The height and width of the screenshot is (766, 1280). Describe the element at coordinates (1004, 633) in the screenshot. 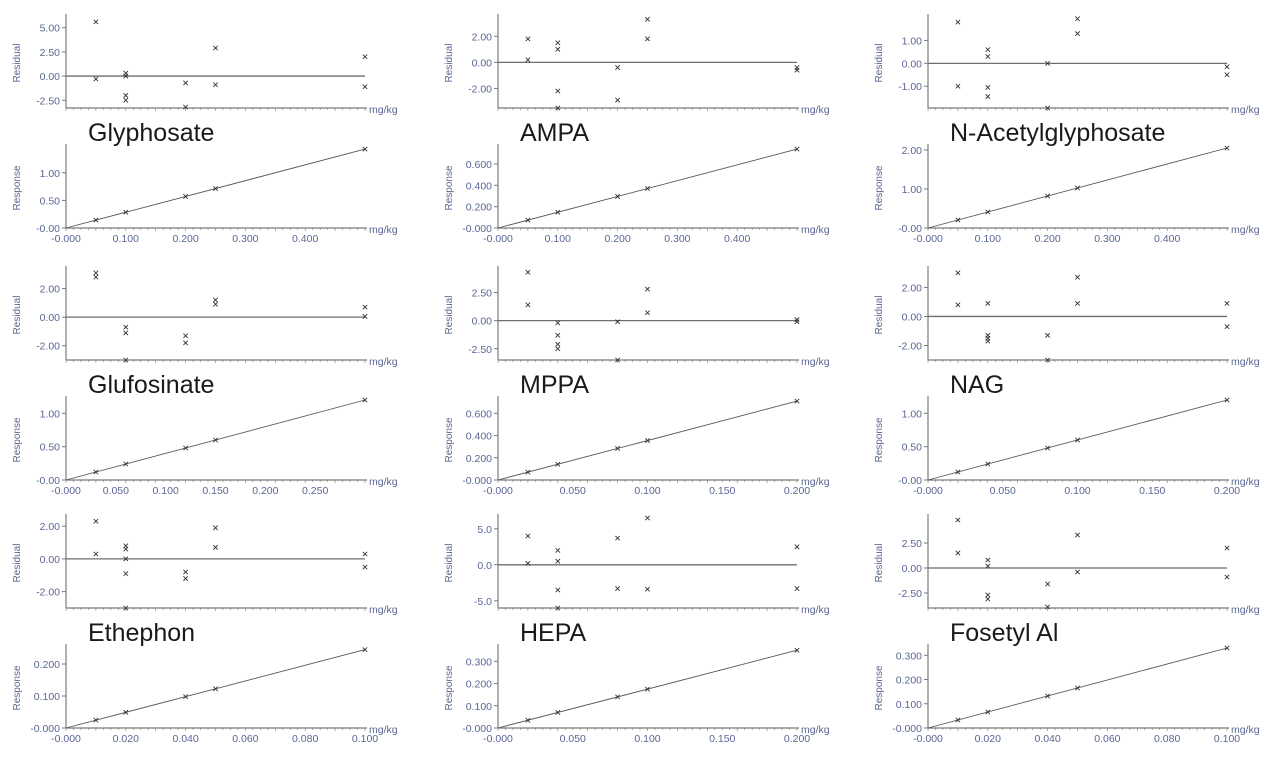

I see `chart-title: Fosetyl Al` at that location.